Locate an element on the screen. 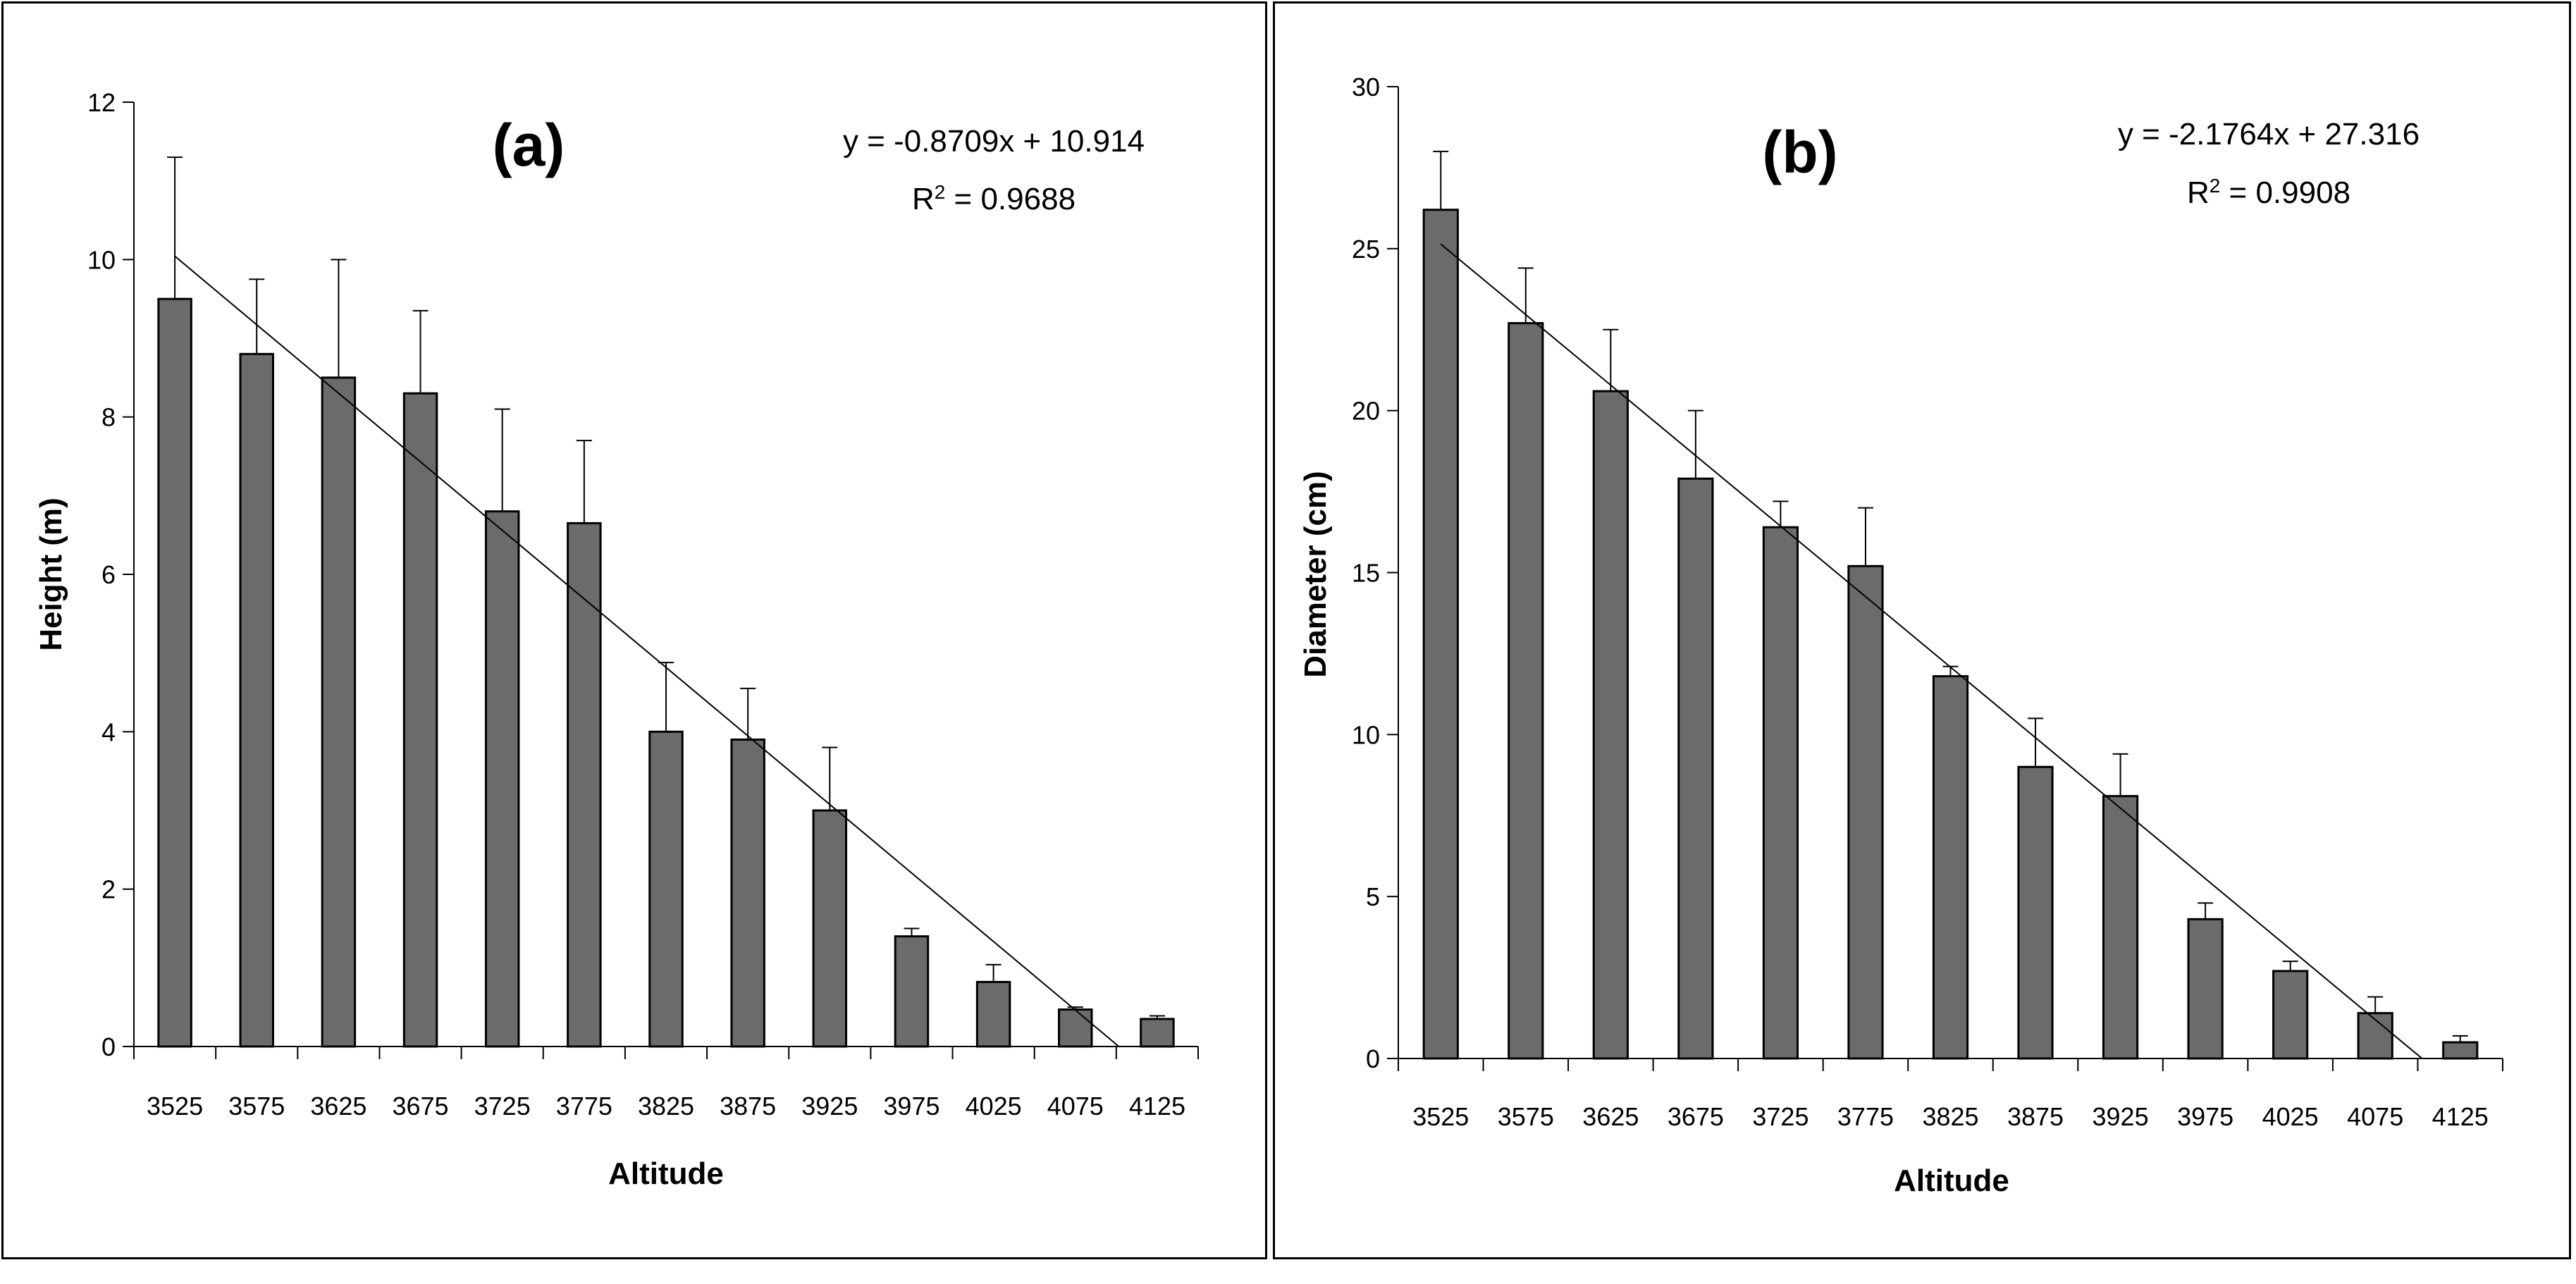 Image resolution: width=2576 pixels, height=1284 pixels. chart-a-x-axis-title: Altitude is located at coordinates (666, 1173).